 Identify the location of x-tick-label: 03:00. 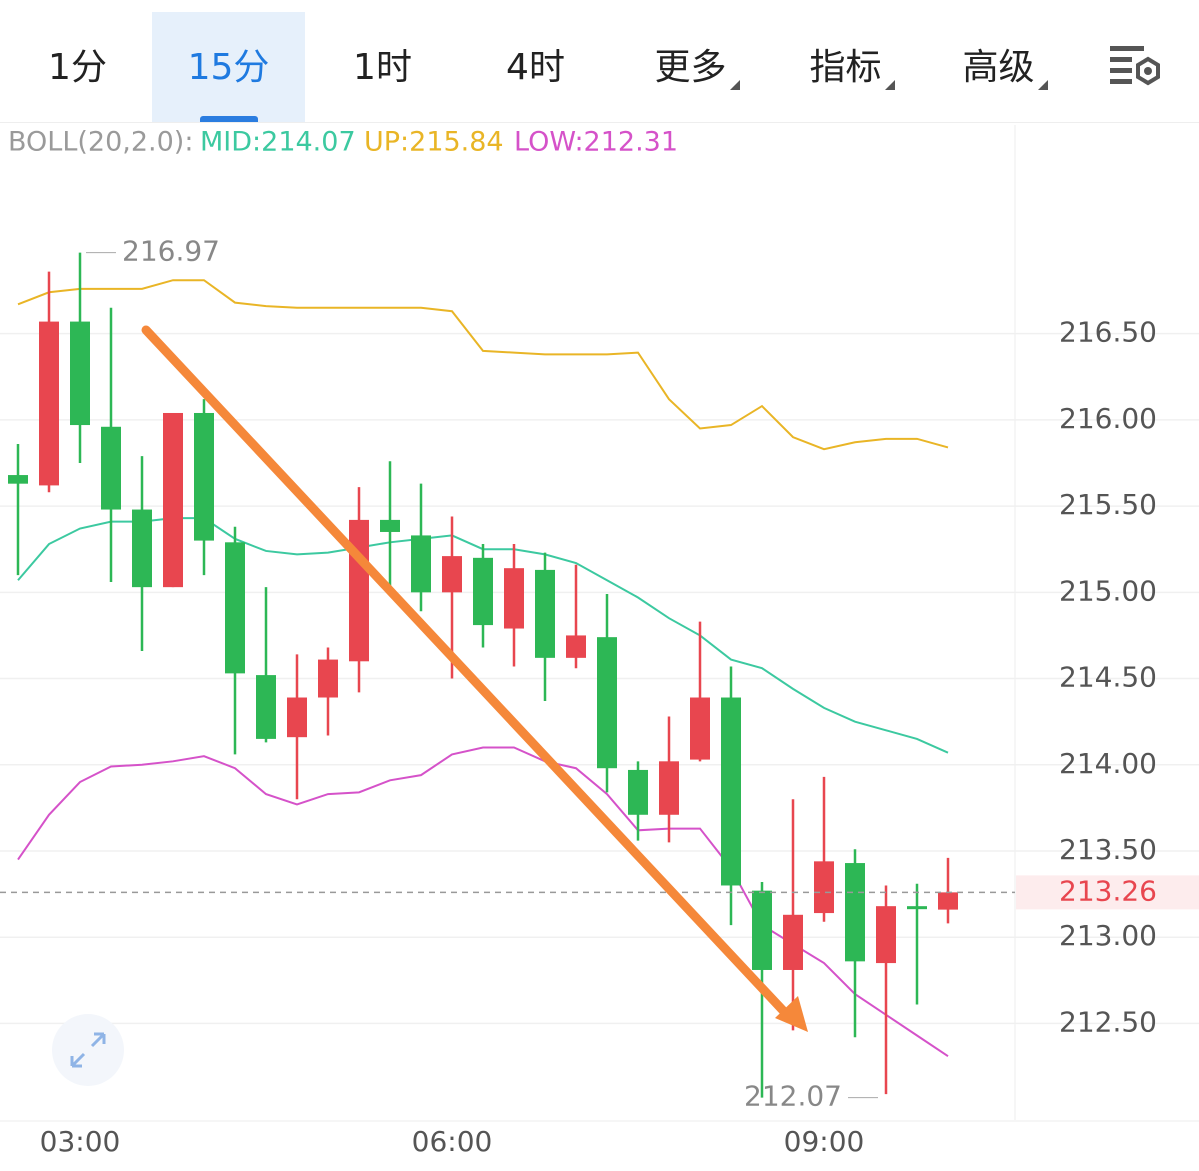
(80, 1141).